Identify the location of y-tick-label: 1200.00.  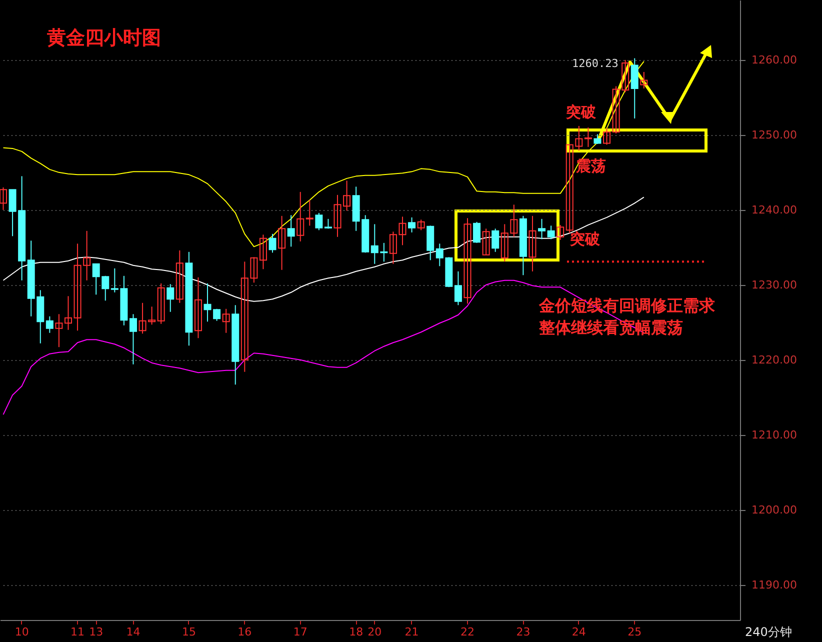
(774, 509).